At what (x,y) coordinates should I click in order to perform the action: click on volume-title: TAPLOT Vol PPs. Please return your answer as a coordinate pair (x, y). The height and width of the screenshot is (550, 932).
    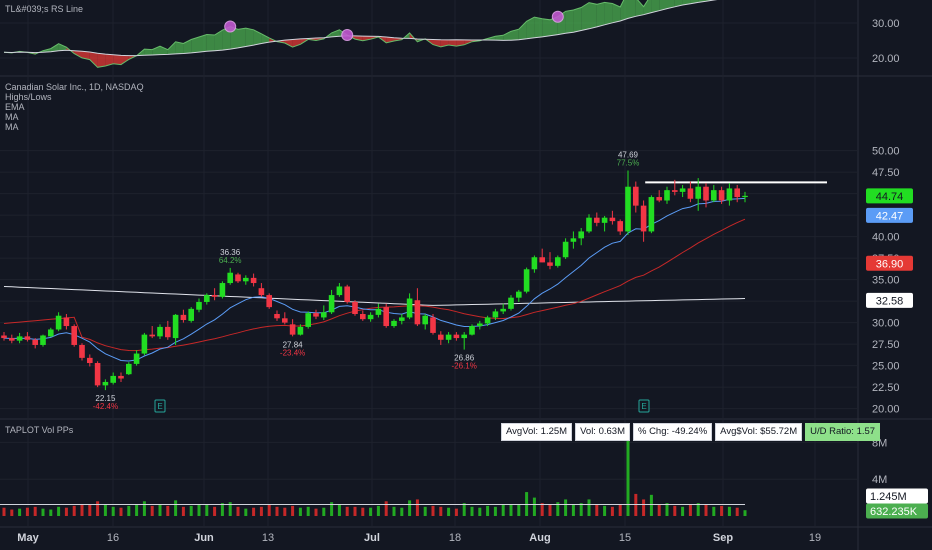
    Looking at the image, I should click on (39, 430).